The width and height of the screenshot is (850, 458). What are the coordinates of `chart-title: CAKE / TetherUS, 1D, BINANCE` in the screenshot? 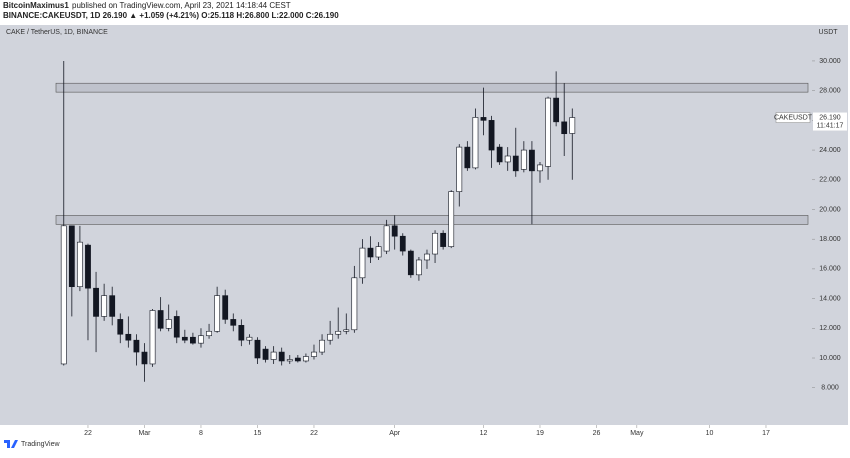 It's located at (57, 32).